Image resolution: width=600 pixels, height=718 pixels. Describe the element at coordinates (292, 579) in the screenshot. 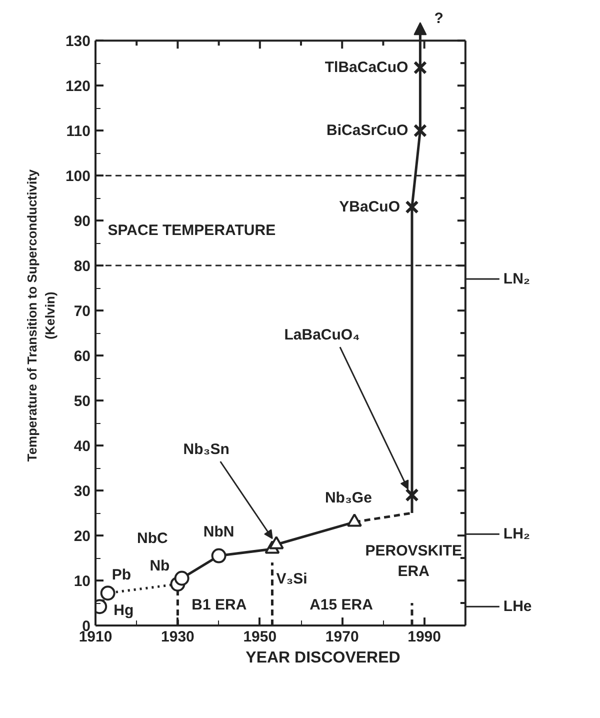

I see `annotation: V₃Si` at that location.